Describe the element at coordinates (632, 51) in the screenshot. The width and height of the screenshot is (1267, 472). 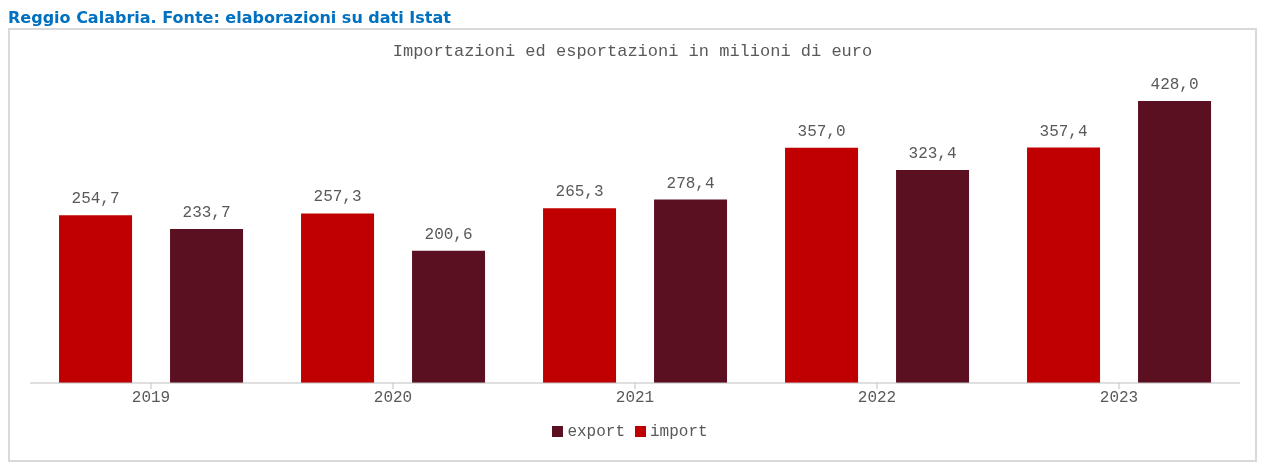
I see `chart-title: Importazioni ed esportazioni in milioni di euro` at that location.